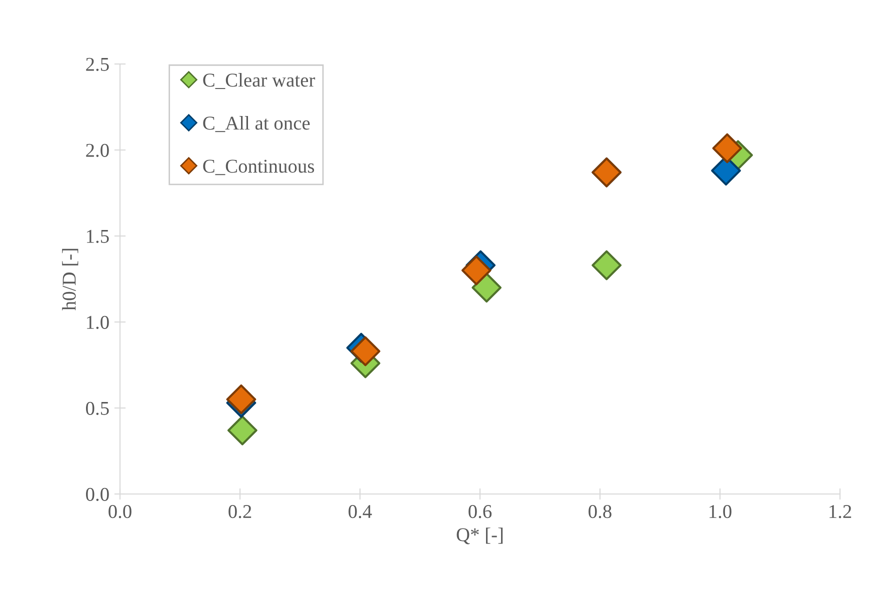 This screenshot has height=608, width=888. What do you see at coordinates (256, 124) in the screenshot?
I see `legend-label: C_All at once` at bounding box center [256, 124].